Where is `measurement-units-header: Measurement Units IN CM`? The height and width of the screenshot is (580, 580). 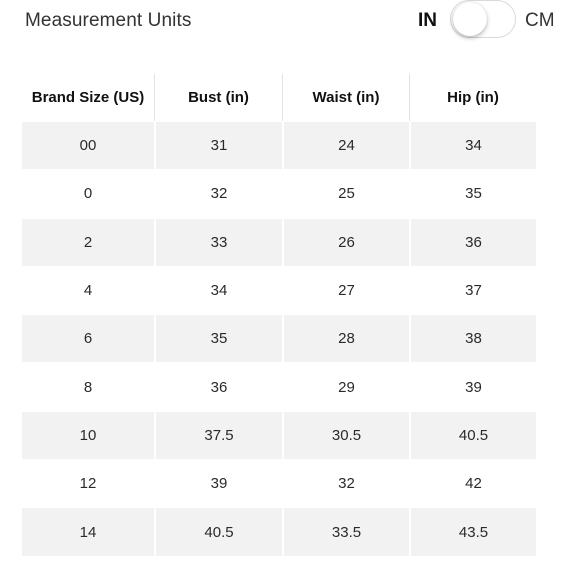 measurement-units-header: Measurement Units IN CM is located at coordinates (290, 22).